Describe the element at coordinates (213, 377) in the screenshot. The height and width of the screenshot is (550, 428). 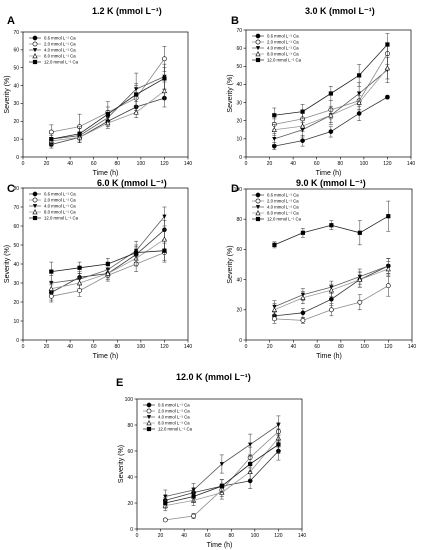
I see `panel-title: 12.0 K (mmol L⁻¹)` at that location.